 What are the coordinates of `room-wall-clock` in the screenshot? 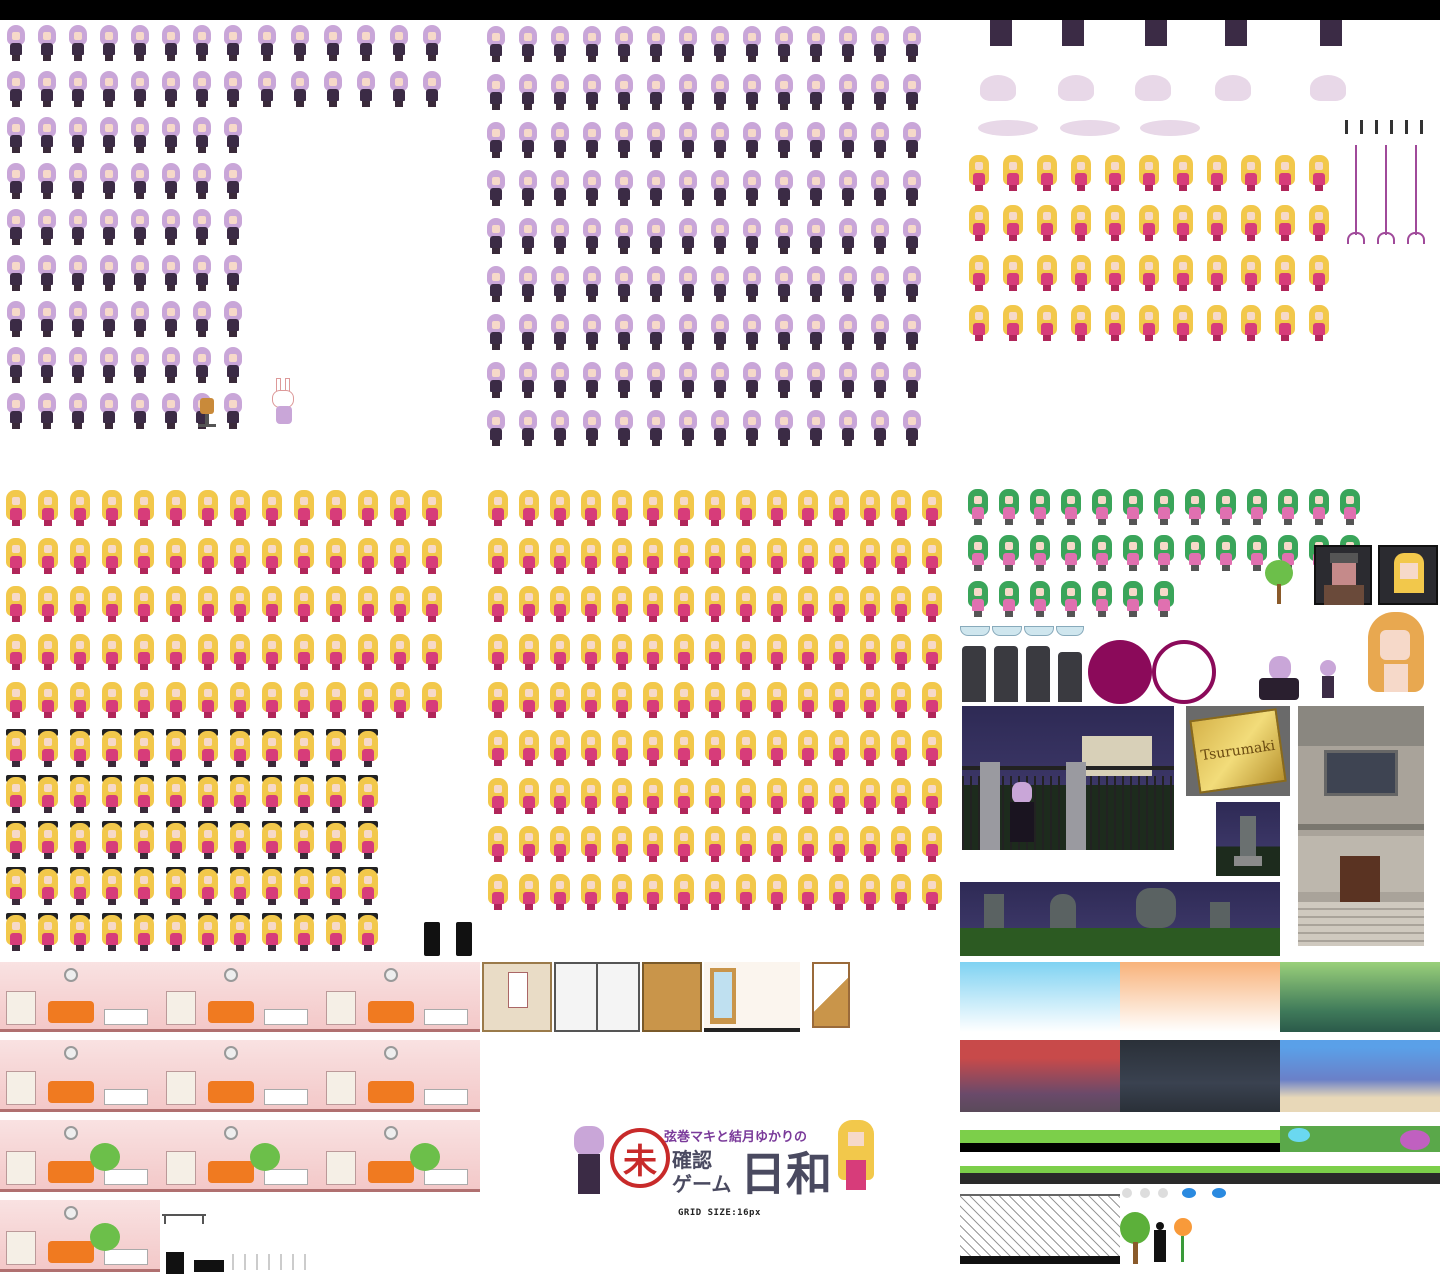 It's located at (231, 1053).